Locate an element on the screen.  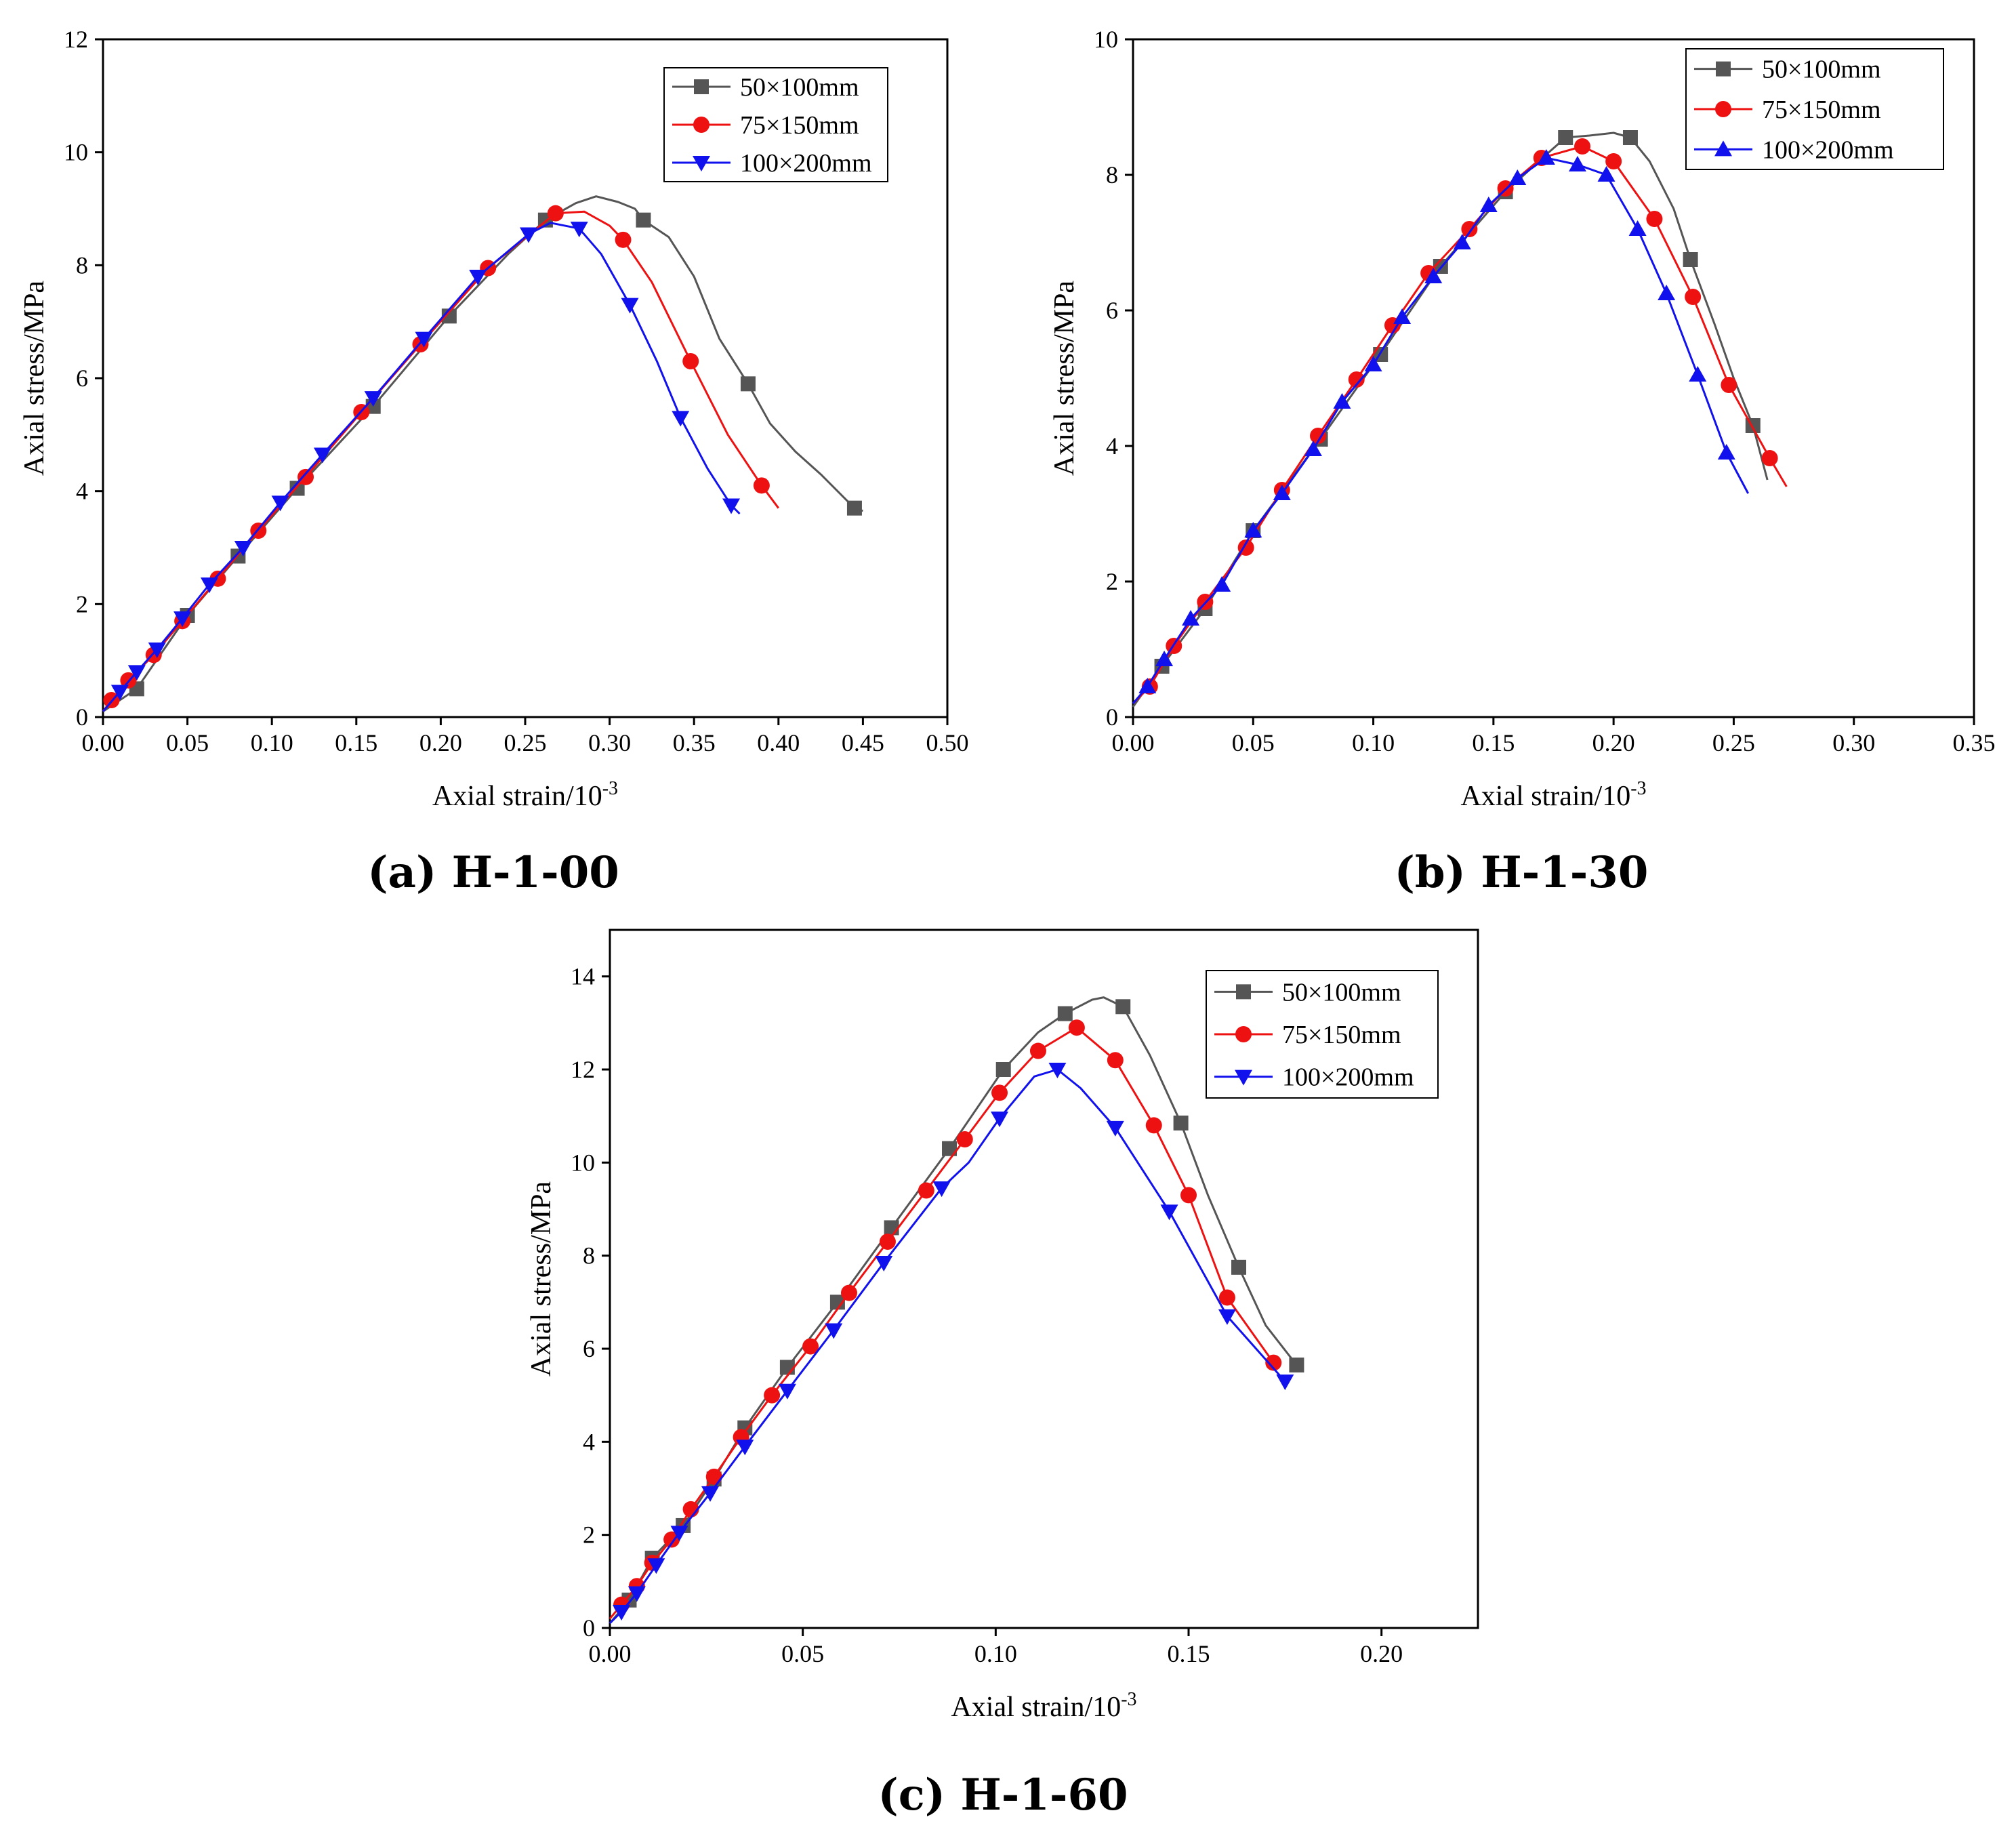
series-75×150mm is located at coordinates (1460, 421).